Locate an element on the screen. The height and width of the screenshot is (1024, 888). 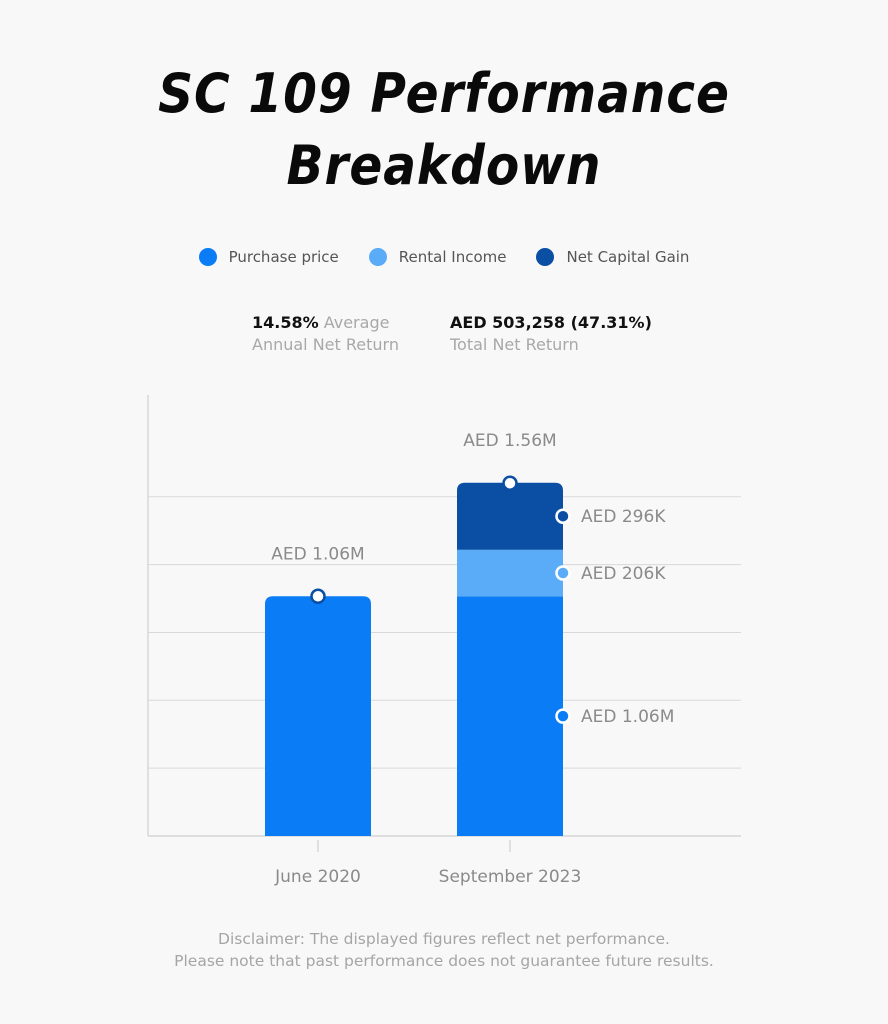
stat-return-value: 14.58% is located at coordinates (285, 322).